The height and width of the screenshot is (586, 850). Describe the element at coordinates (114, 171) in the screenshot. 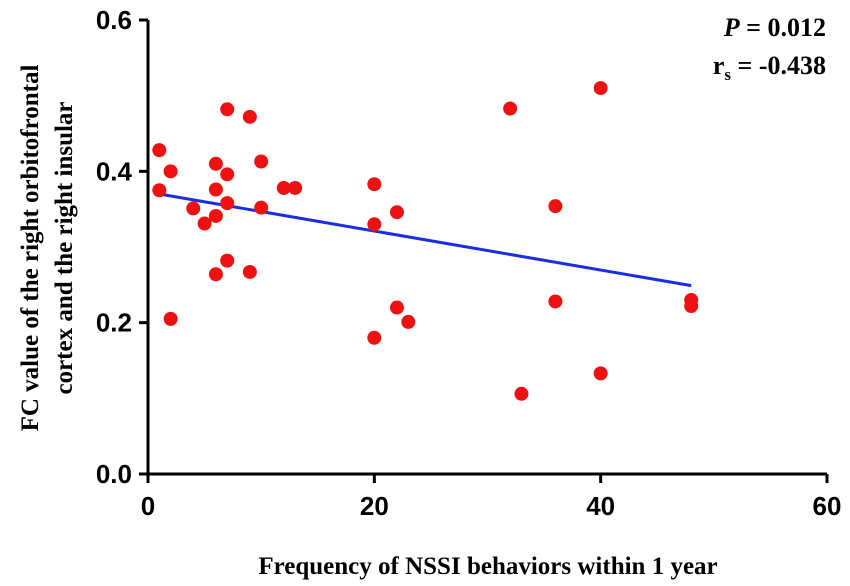

I see `y-tick-label: 0.4` at that location.